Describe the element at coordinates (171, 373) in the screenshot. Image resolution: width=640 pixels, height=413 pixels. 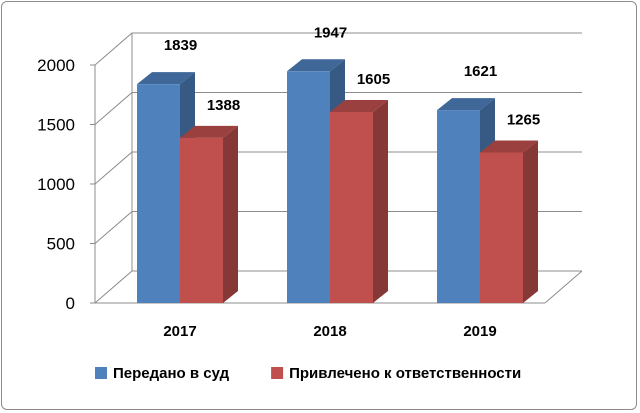
I see `legend-label: Передано в суд` at that location.